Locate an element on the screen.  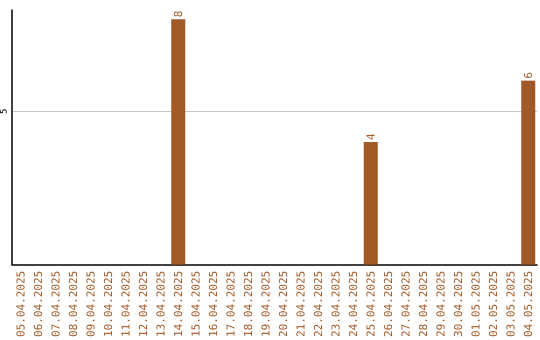
x-tick-label: 25.04.2025 is located at coordinates (371, 304).